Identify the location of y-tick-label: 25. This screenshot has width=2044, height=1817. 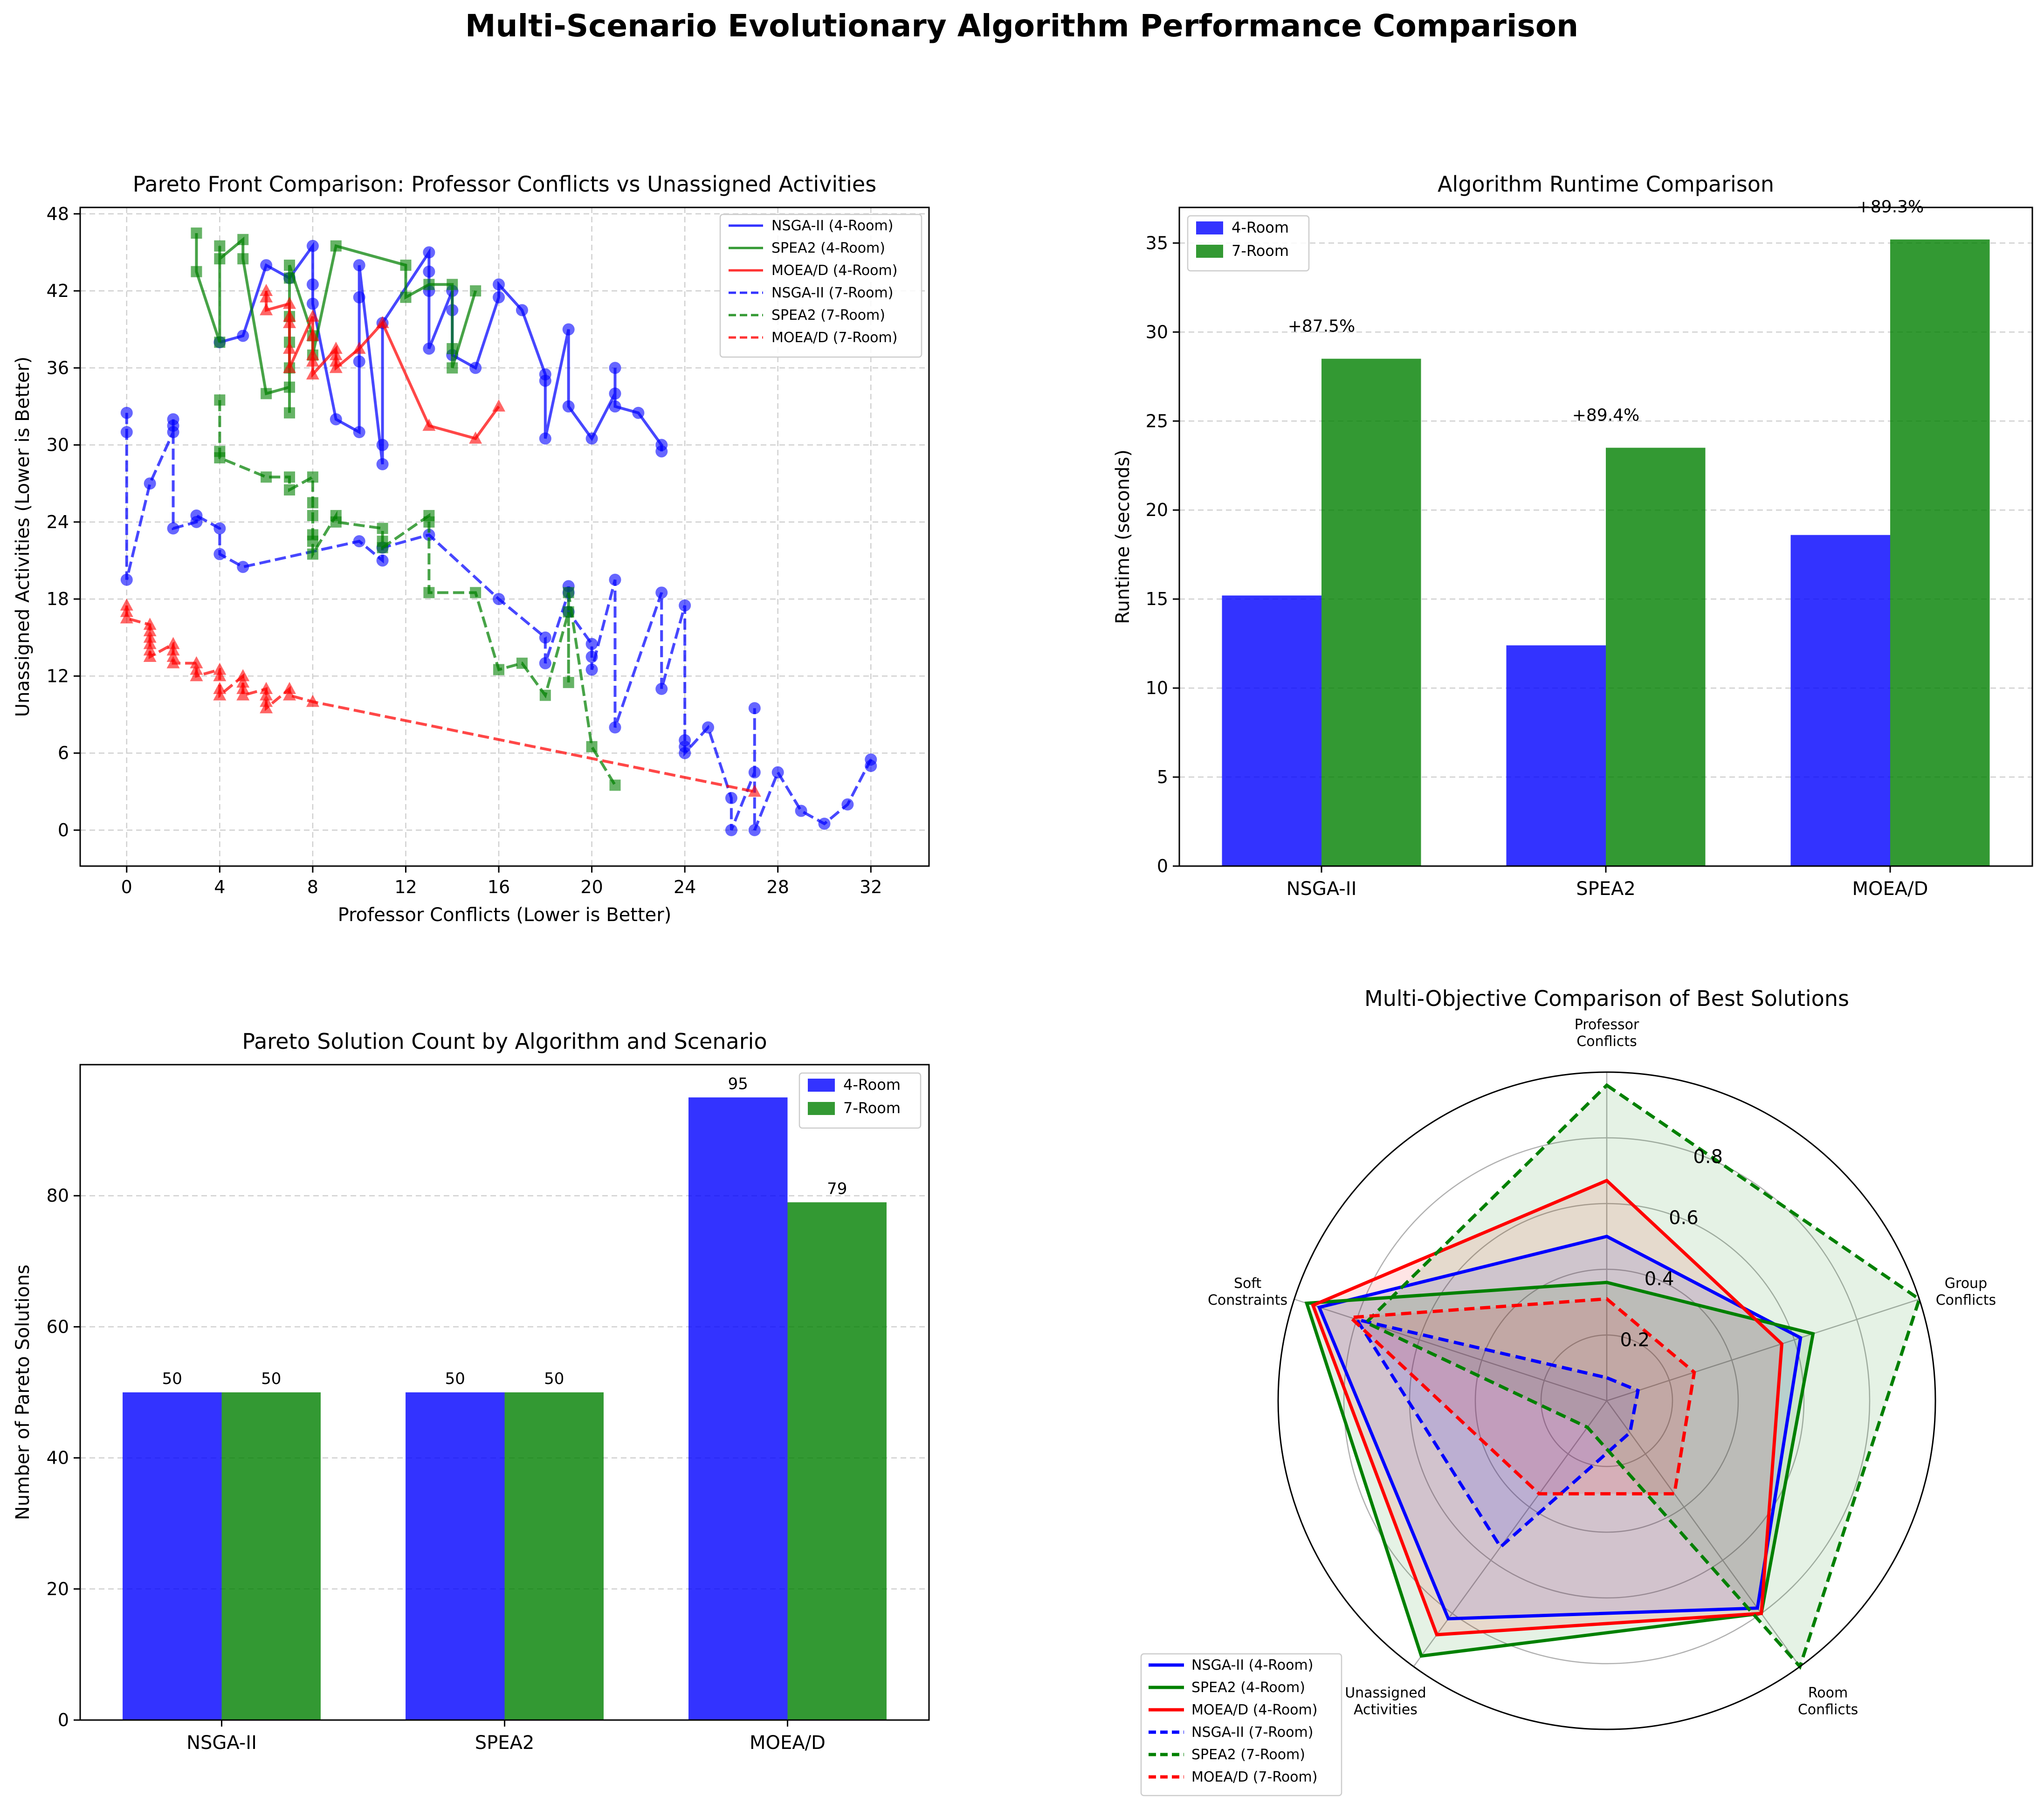
(1157, 421).